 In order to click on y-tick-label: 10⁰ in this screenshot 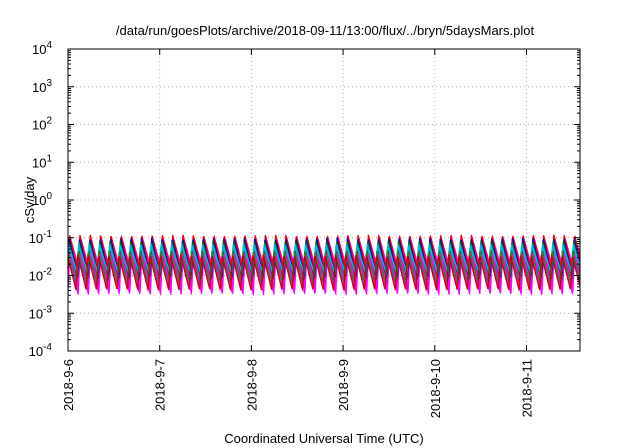, I will do `click(42, 199)`.